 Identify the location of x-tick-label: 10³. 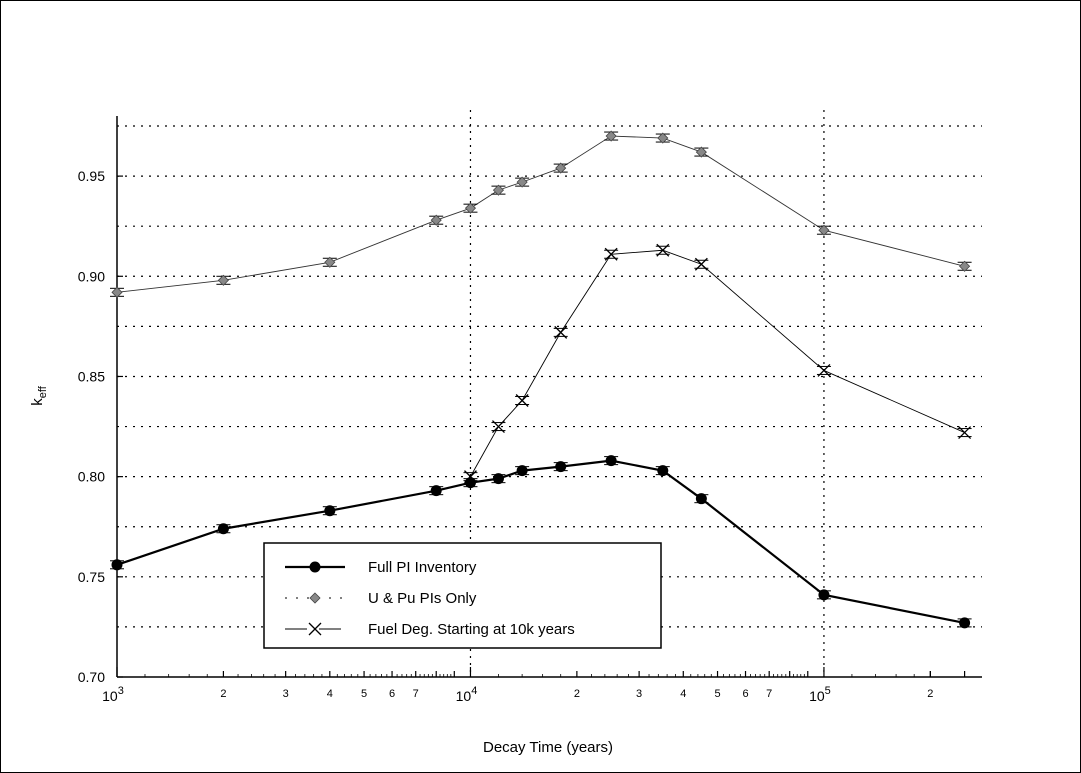
(113, 694).